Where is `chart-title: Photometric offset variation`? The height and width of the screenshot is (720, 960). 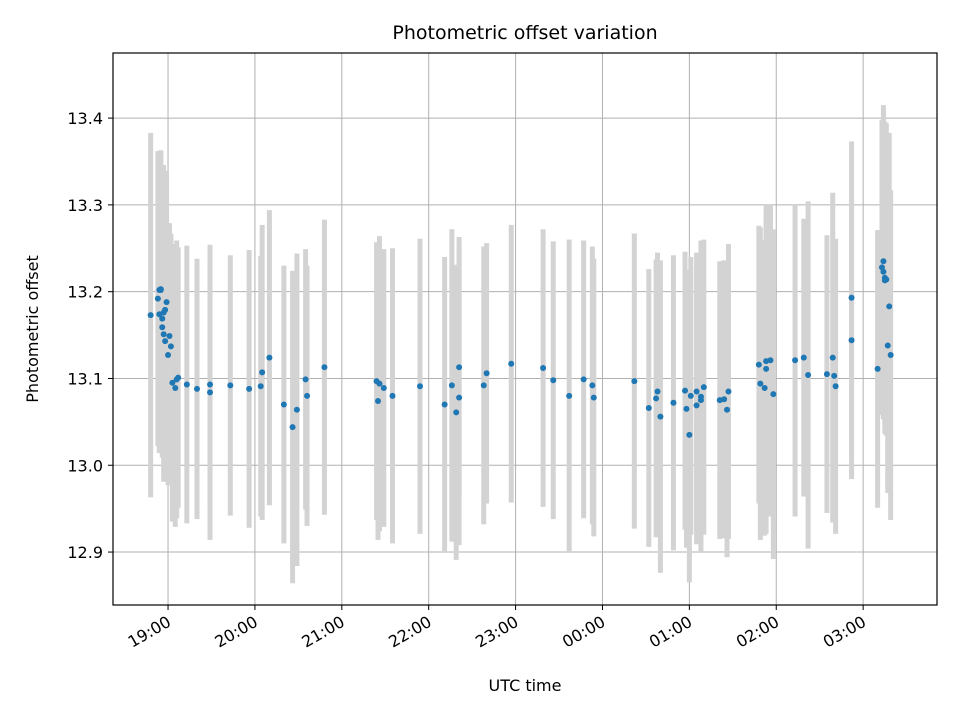 chart-title: Photometric offset variation is located at coordinates (524, 33).